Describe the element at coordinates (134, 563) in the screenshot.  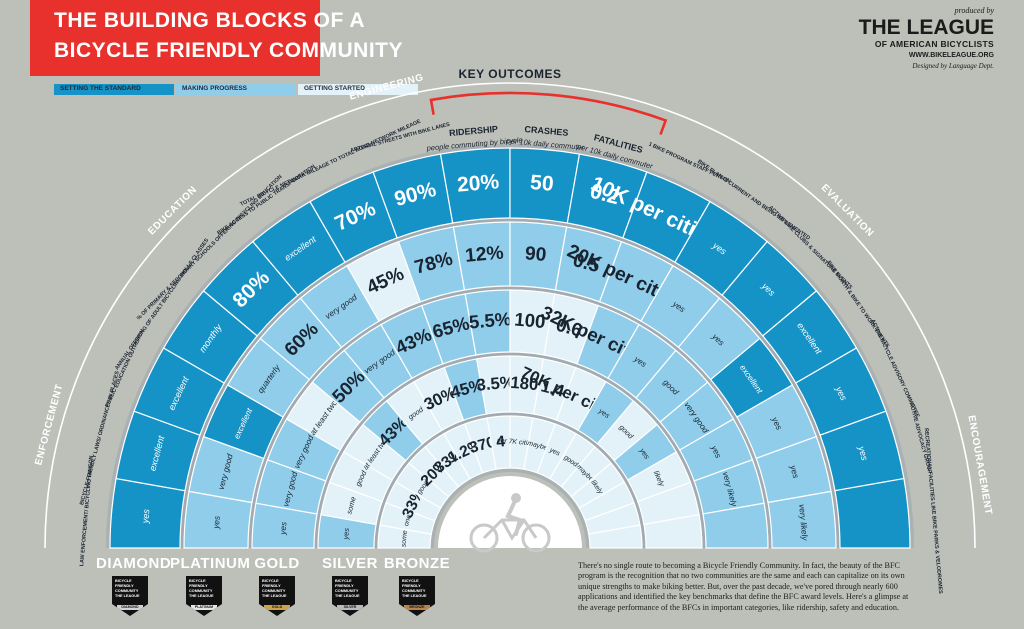
I see `tier-name: DIAMOND` at that location.